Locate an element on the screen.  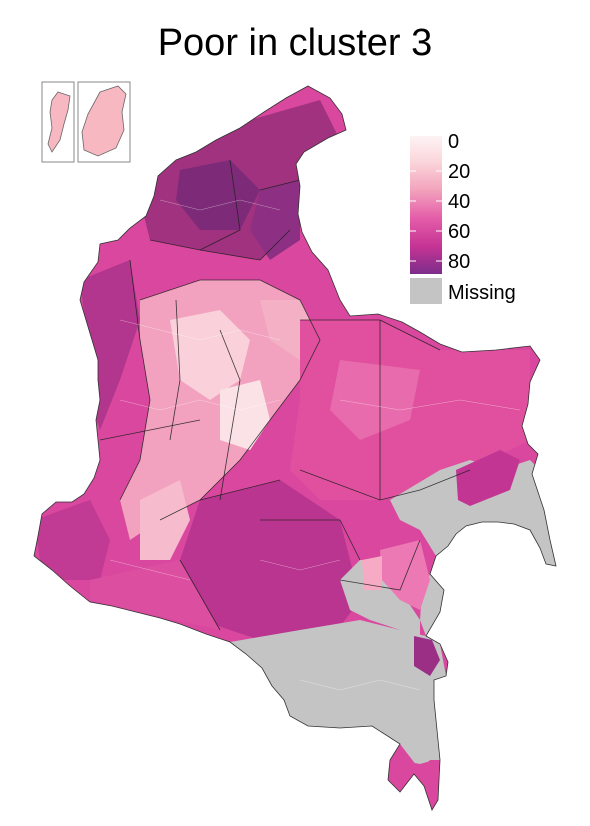
legend-tick-80: 80 is located at coordinates (459, 262).